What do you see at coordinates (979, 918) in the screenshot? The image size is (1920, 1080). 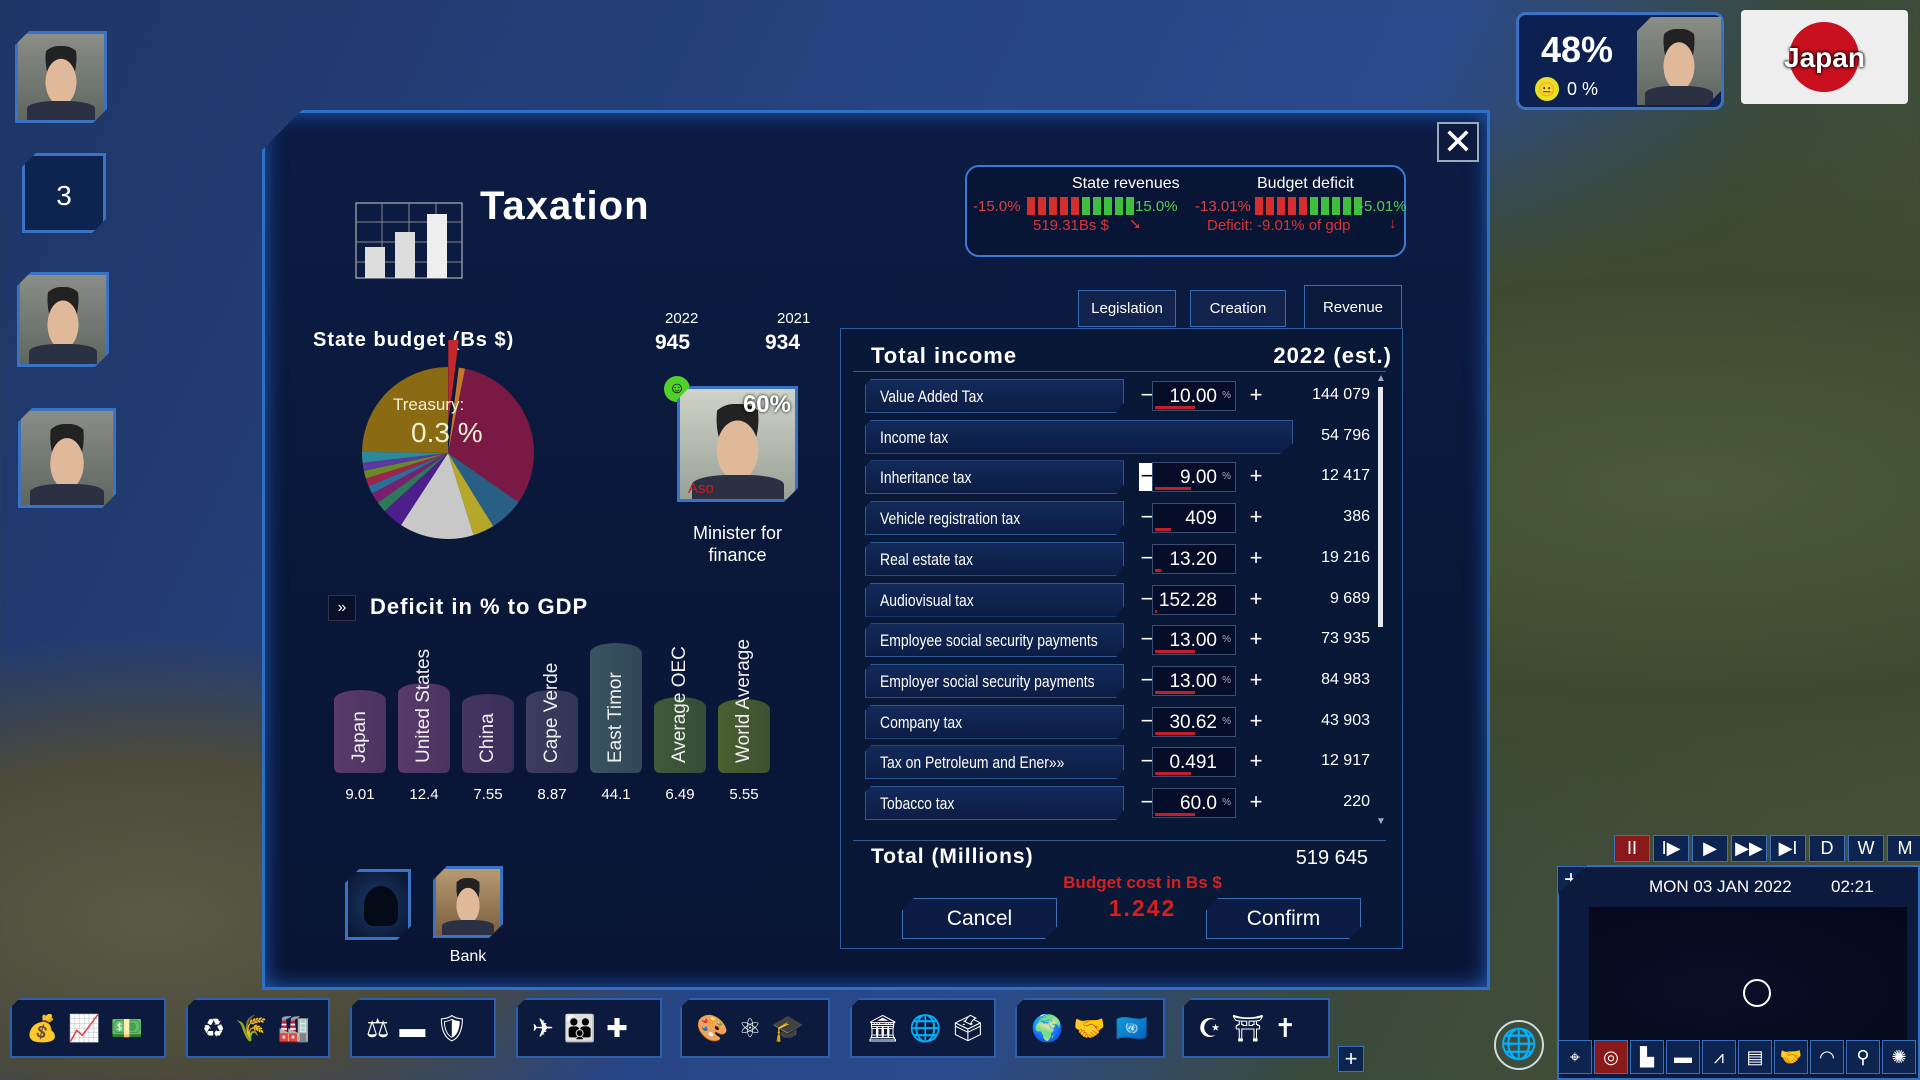 I see `cancel-button: Cancel` at bounding box center [979, 918].